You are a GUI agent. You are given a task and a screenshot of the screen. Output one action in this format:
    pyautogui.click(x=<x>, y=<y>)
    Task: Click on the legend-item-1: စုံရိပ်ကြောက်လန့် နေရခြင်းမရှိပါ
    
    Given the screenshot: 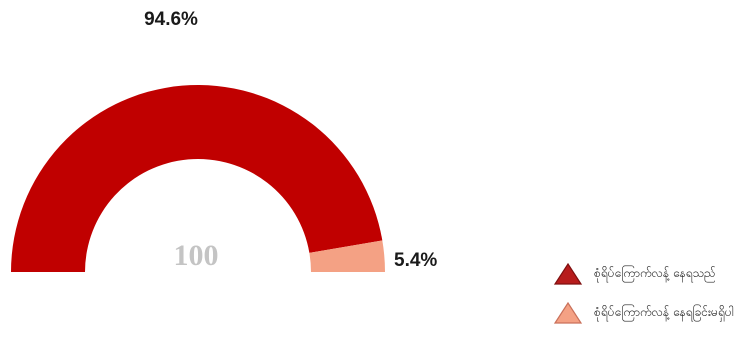 What is the action you would take?
    pyautogui.click(x=652, y=313)
    